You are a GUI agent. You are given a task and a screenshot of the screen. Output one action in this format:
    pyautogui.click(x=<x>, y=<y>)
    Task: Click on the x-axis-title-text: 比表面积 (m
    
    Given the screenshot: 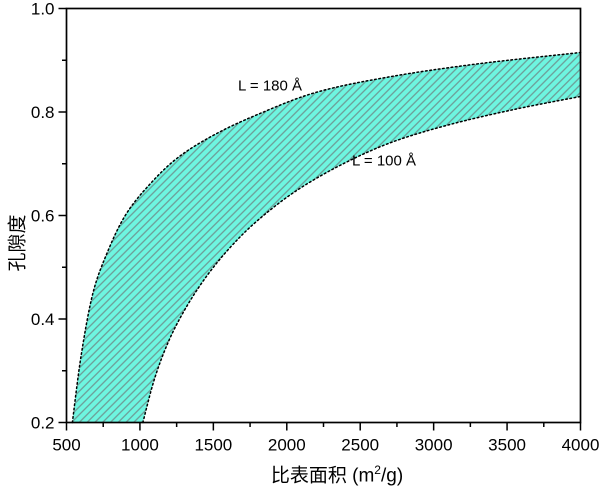 What is the action you would take?
    pyautogui.click(x=322, y=476)
    